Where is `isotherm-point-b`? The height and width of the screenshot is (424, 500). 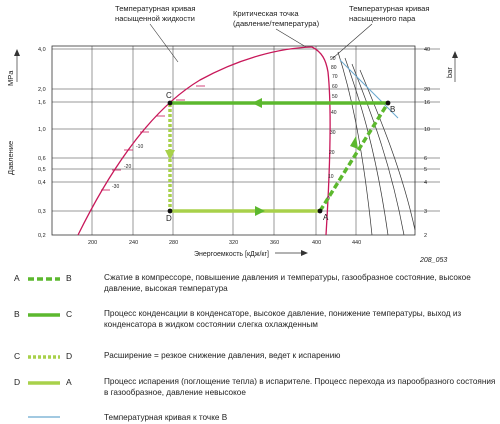
isotherm-point-b is located at coordinates (369, 89).